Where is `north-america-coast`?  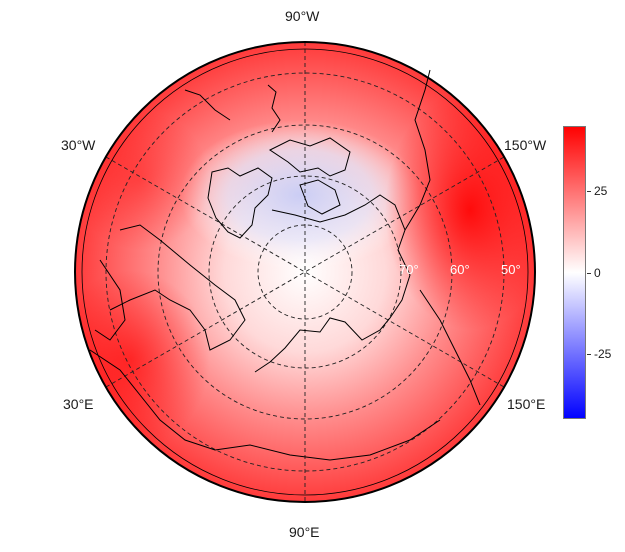
north-america-coast is located at coordinates (332, 283).